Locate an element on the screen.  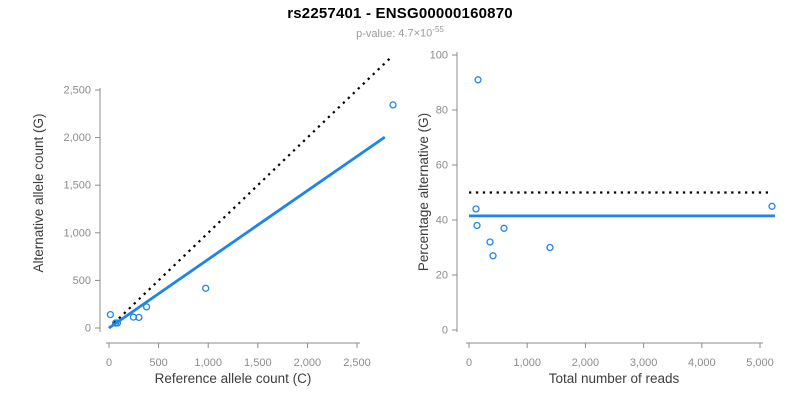
p-value-base: 10 is located at coordinates (426, 33).